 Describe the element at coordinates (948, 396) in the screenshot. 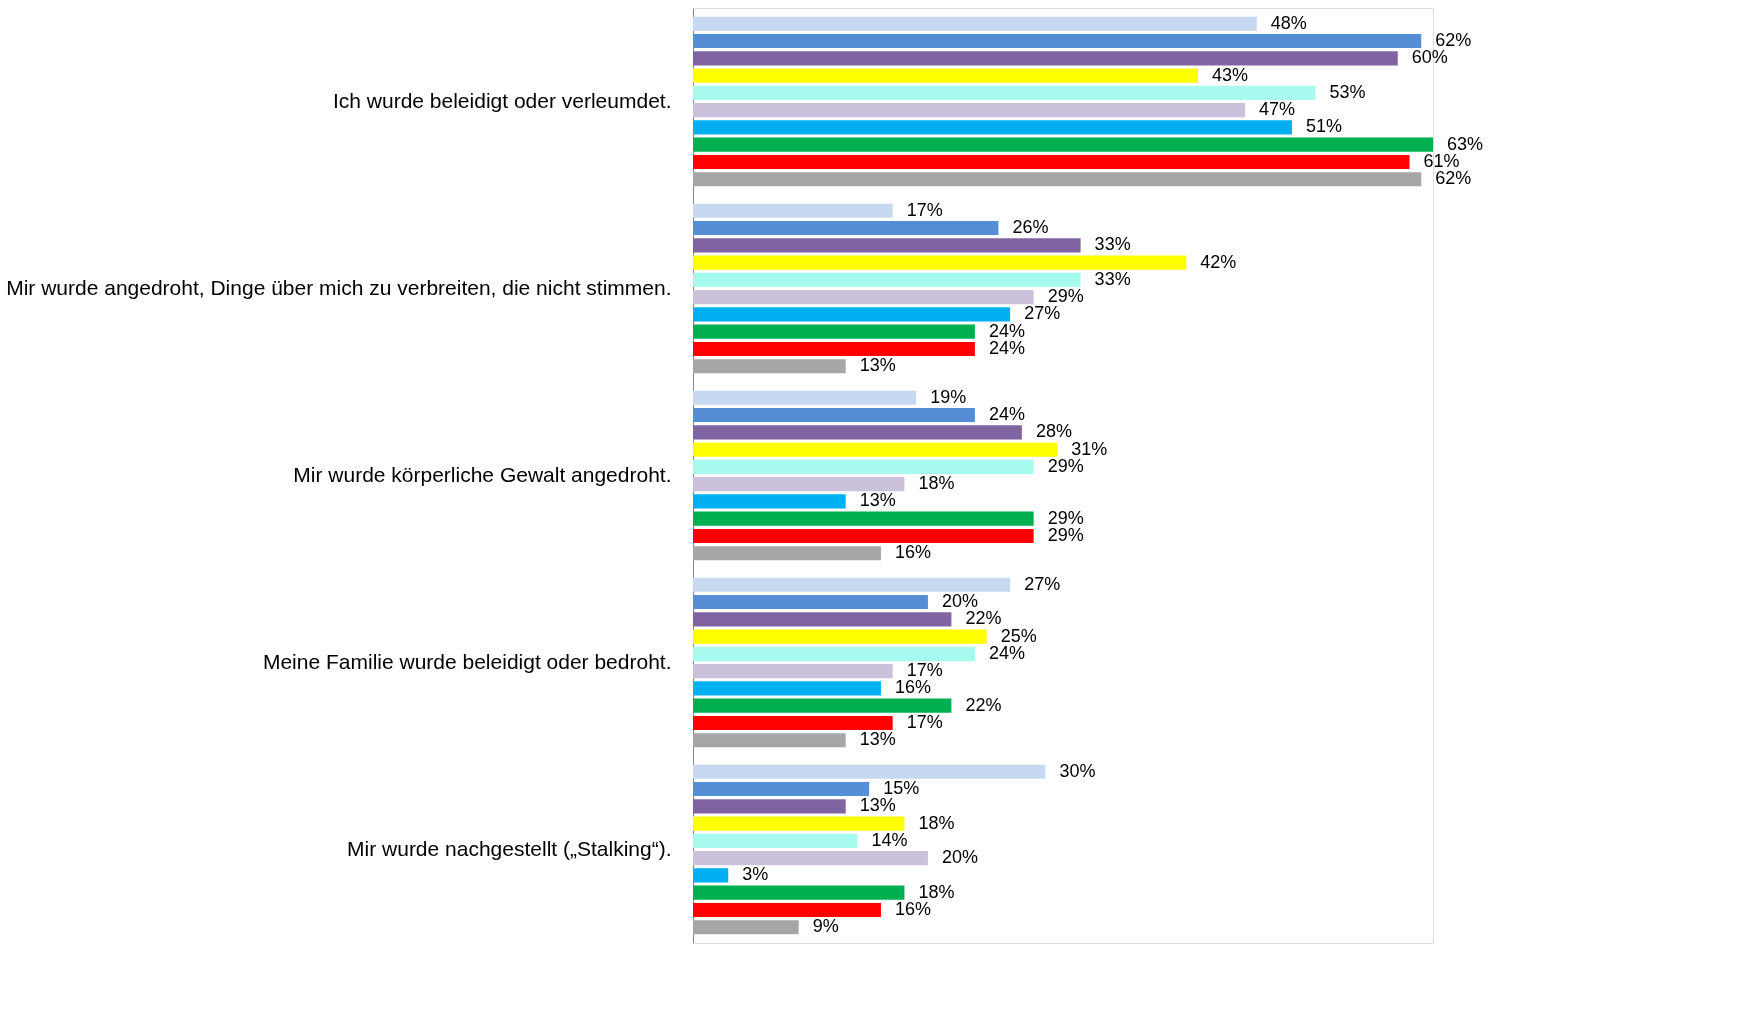

I see `data-label: 19%` at that location.